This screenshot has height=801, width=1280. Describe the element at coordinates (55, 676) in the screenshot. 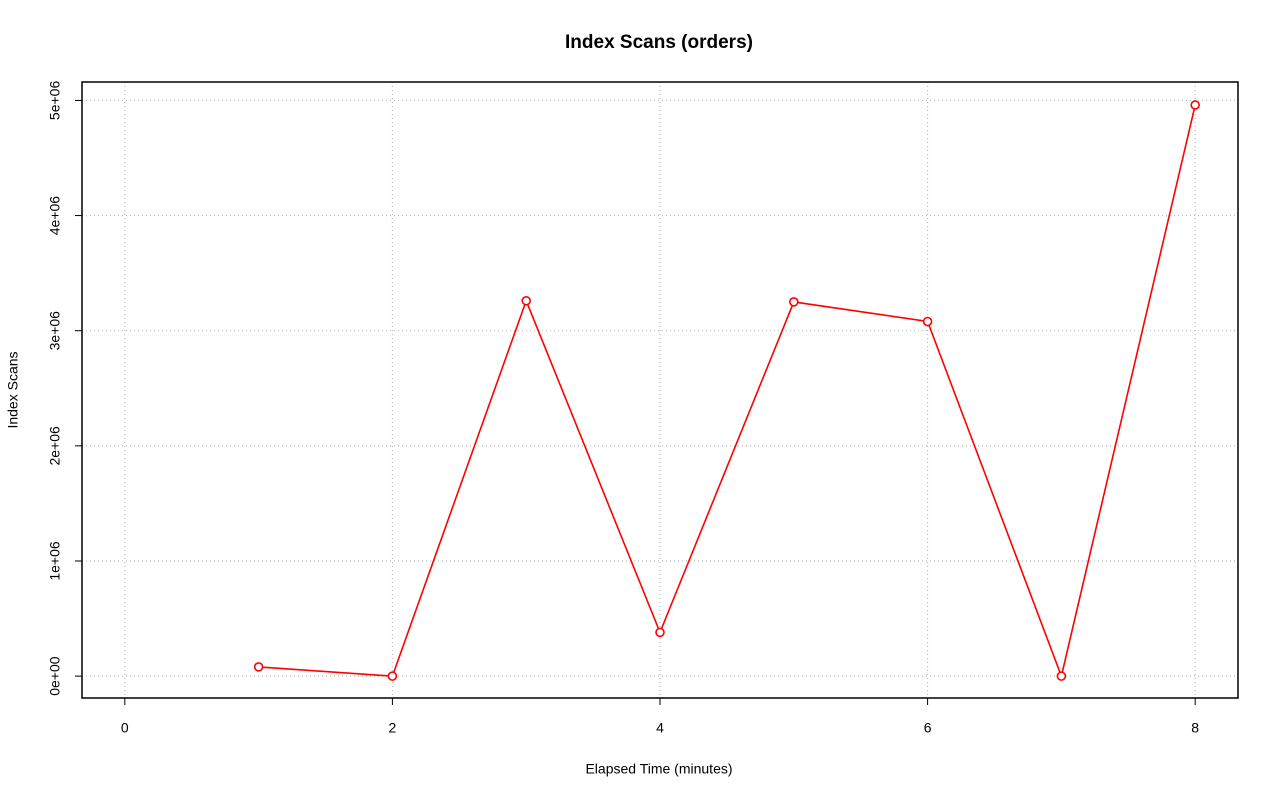

I see `y-tick-label: 0e+00` at that location.